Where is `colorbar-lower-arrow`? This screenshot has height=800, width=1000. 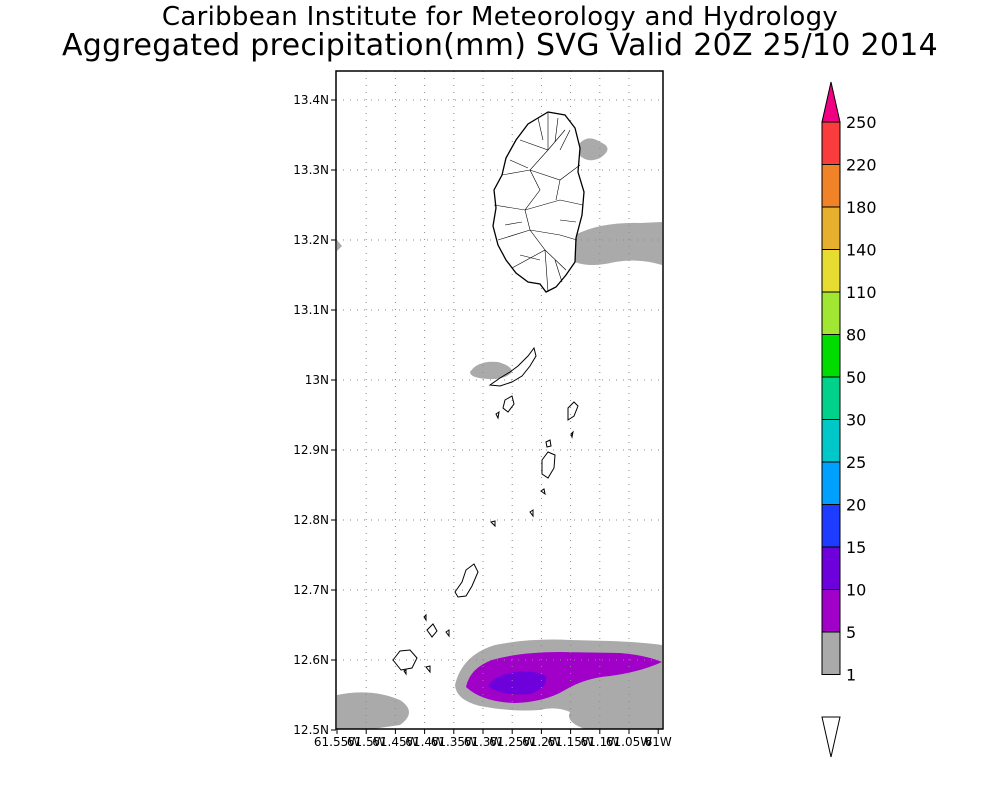 colorbar-lower-arrow is located at coordinates (831, 737).